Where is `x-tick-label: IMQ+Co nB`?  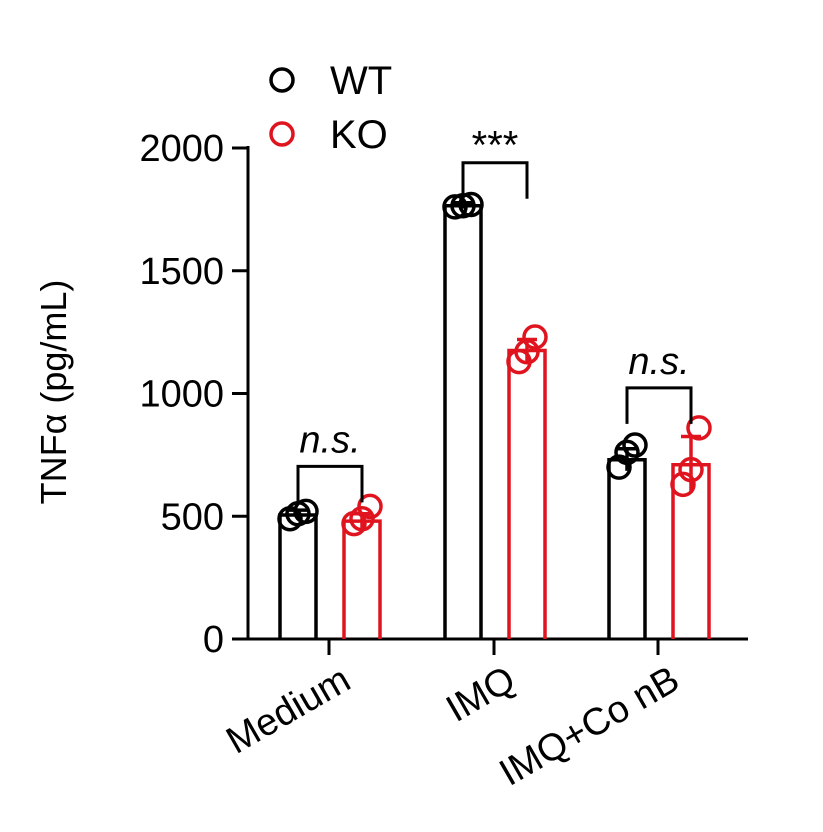 x-tick-label: IMQ+Co nB is located at coordinates (590, 726).